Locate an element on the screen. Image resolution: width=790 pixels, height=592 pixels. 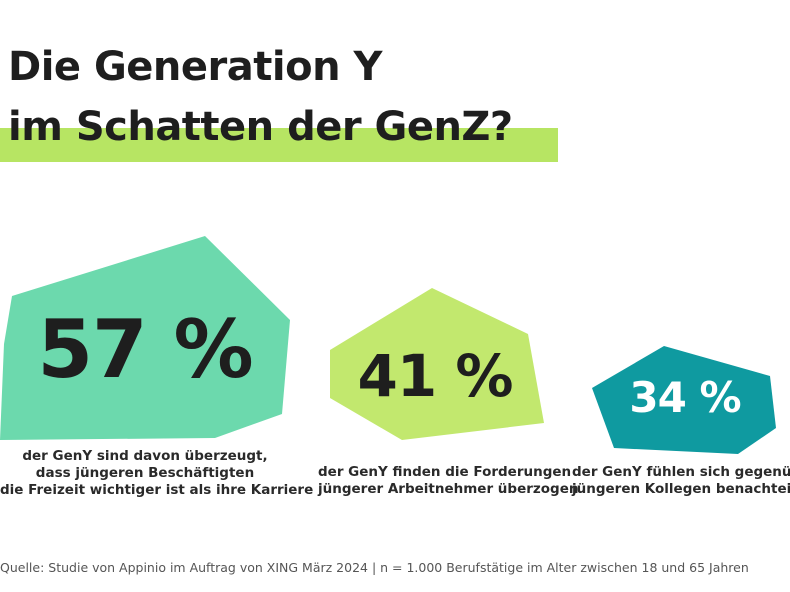
stat-1-polygon is located at coordinates (145, 338).